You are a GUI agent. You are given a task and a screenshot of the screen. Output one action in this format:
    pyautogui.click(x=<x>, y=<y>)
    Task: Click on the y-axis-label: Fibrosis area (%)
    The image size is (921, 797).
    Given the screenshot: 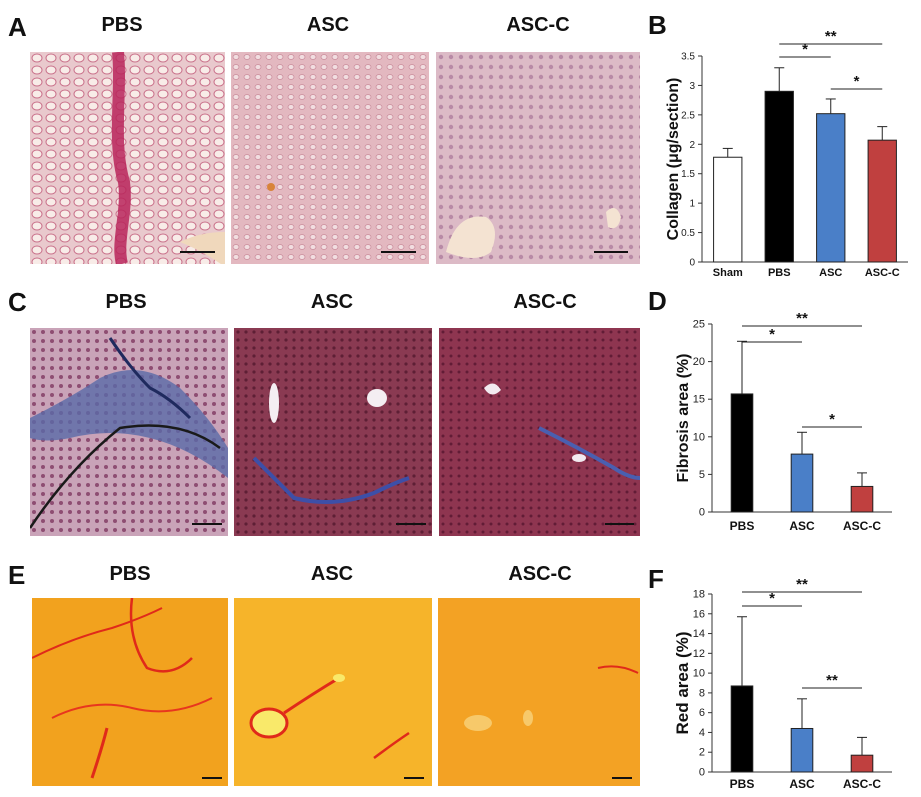 What is the action you would take?
    pyautogui.click(x=683, y=418)
    